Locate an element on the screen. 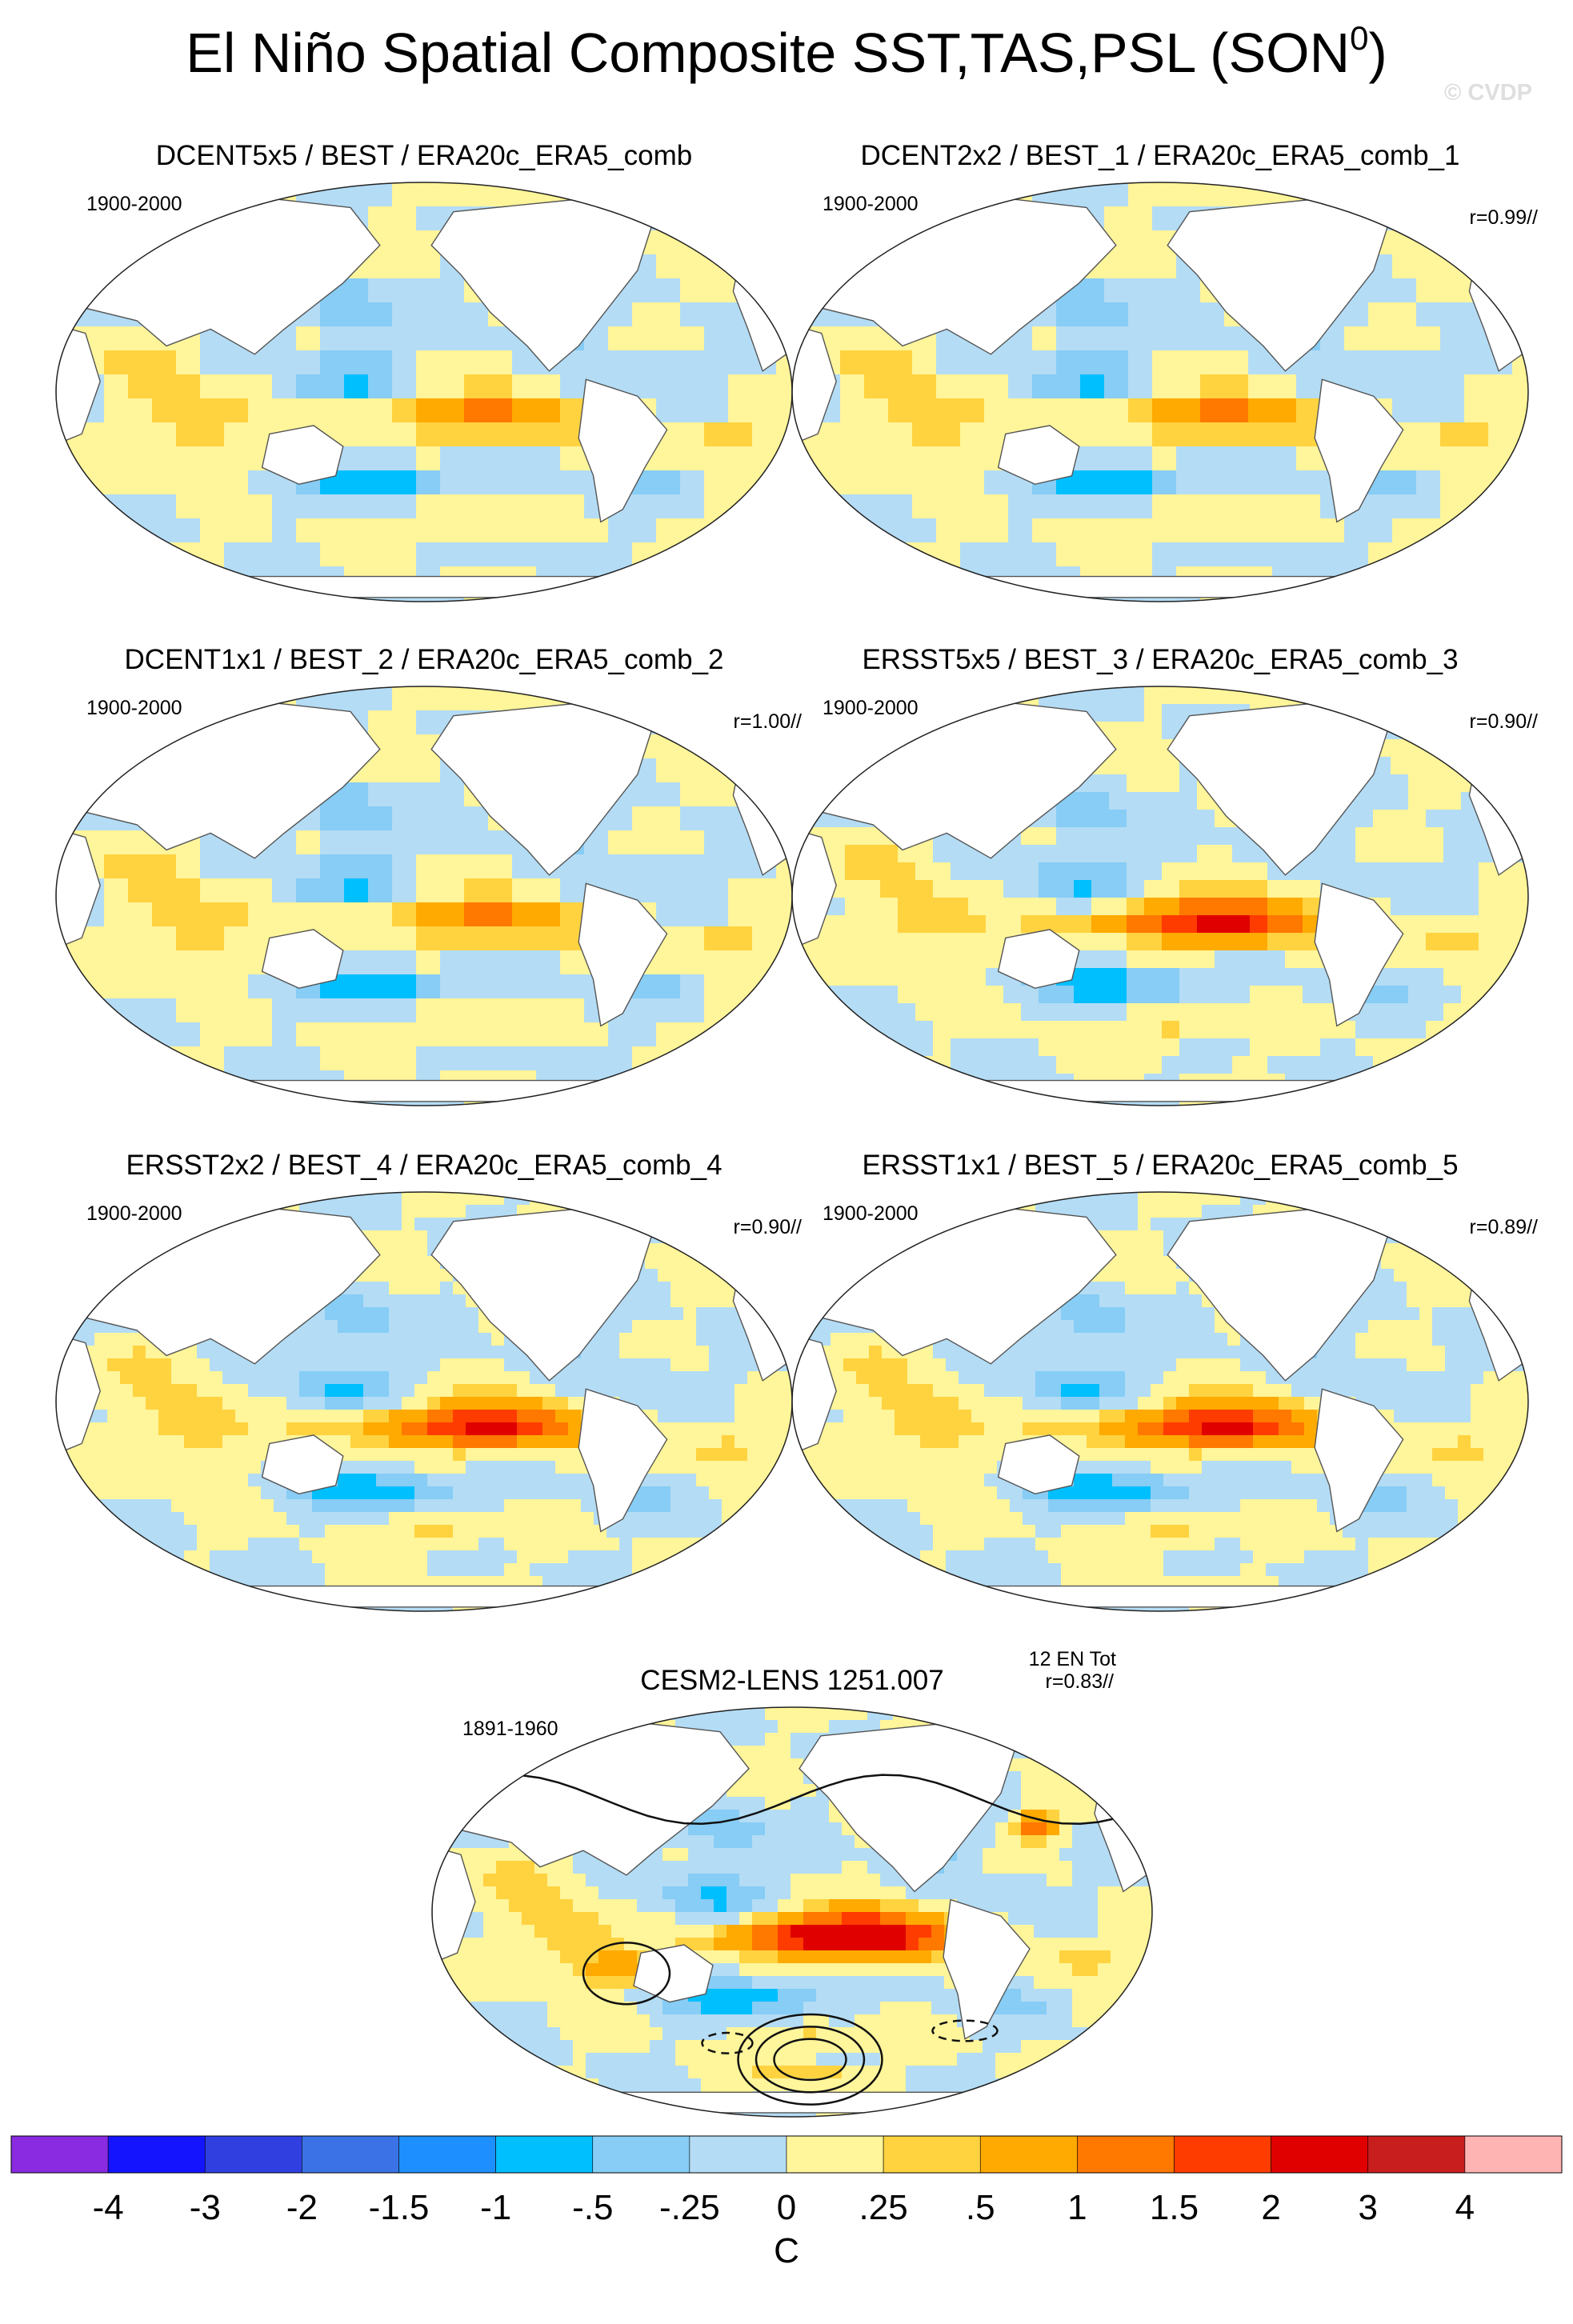  landmass is located at coordinates (424, 1596).